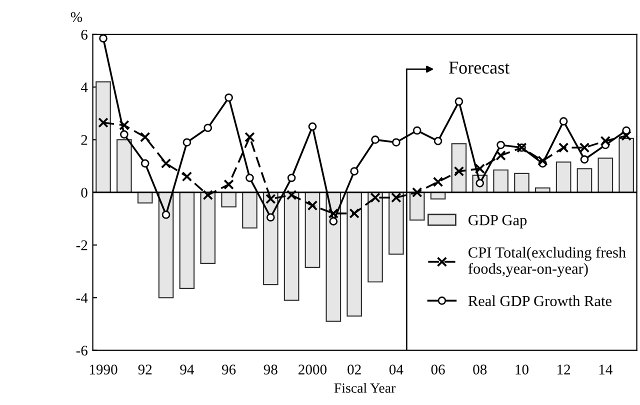  What do you see at coordinates (365, 387) in the screenshot?
I see `x-axis-title: Fiscal Year` at bounding box center [365, 387].